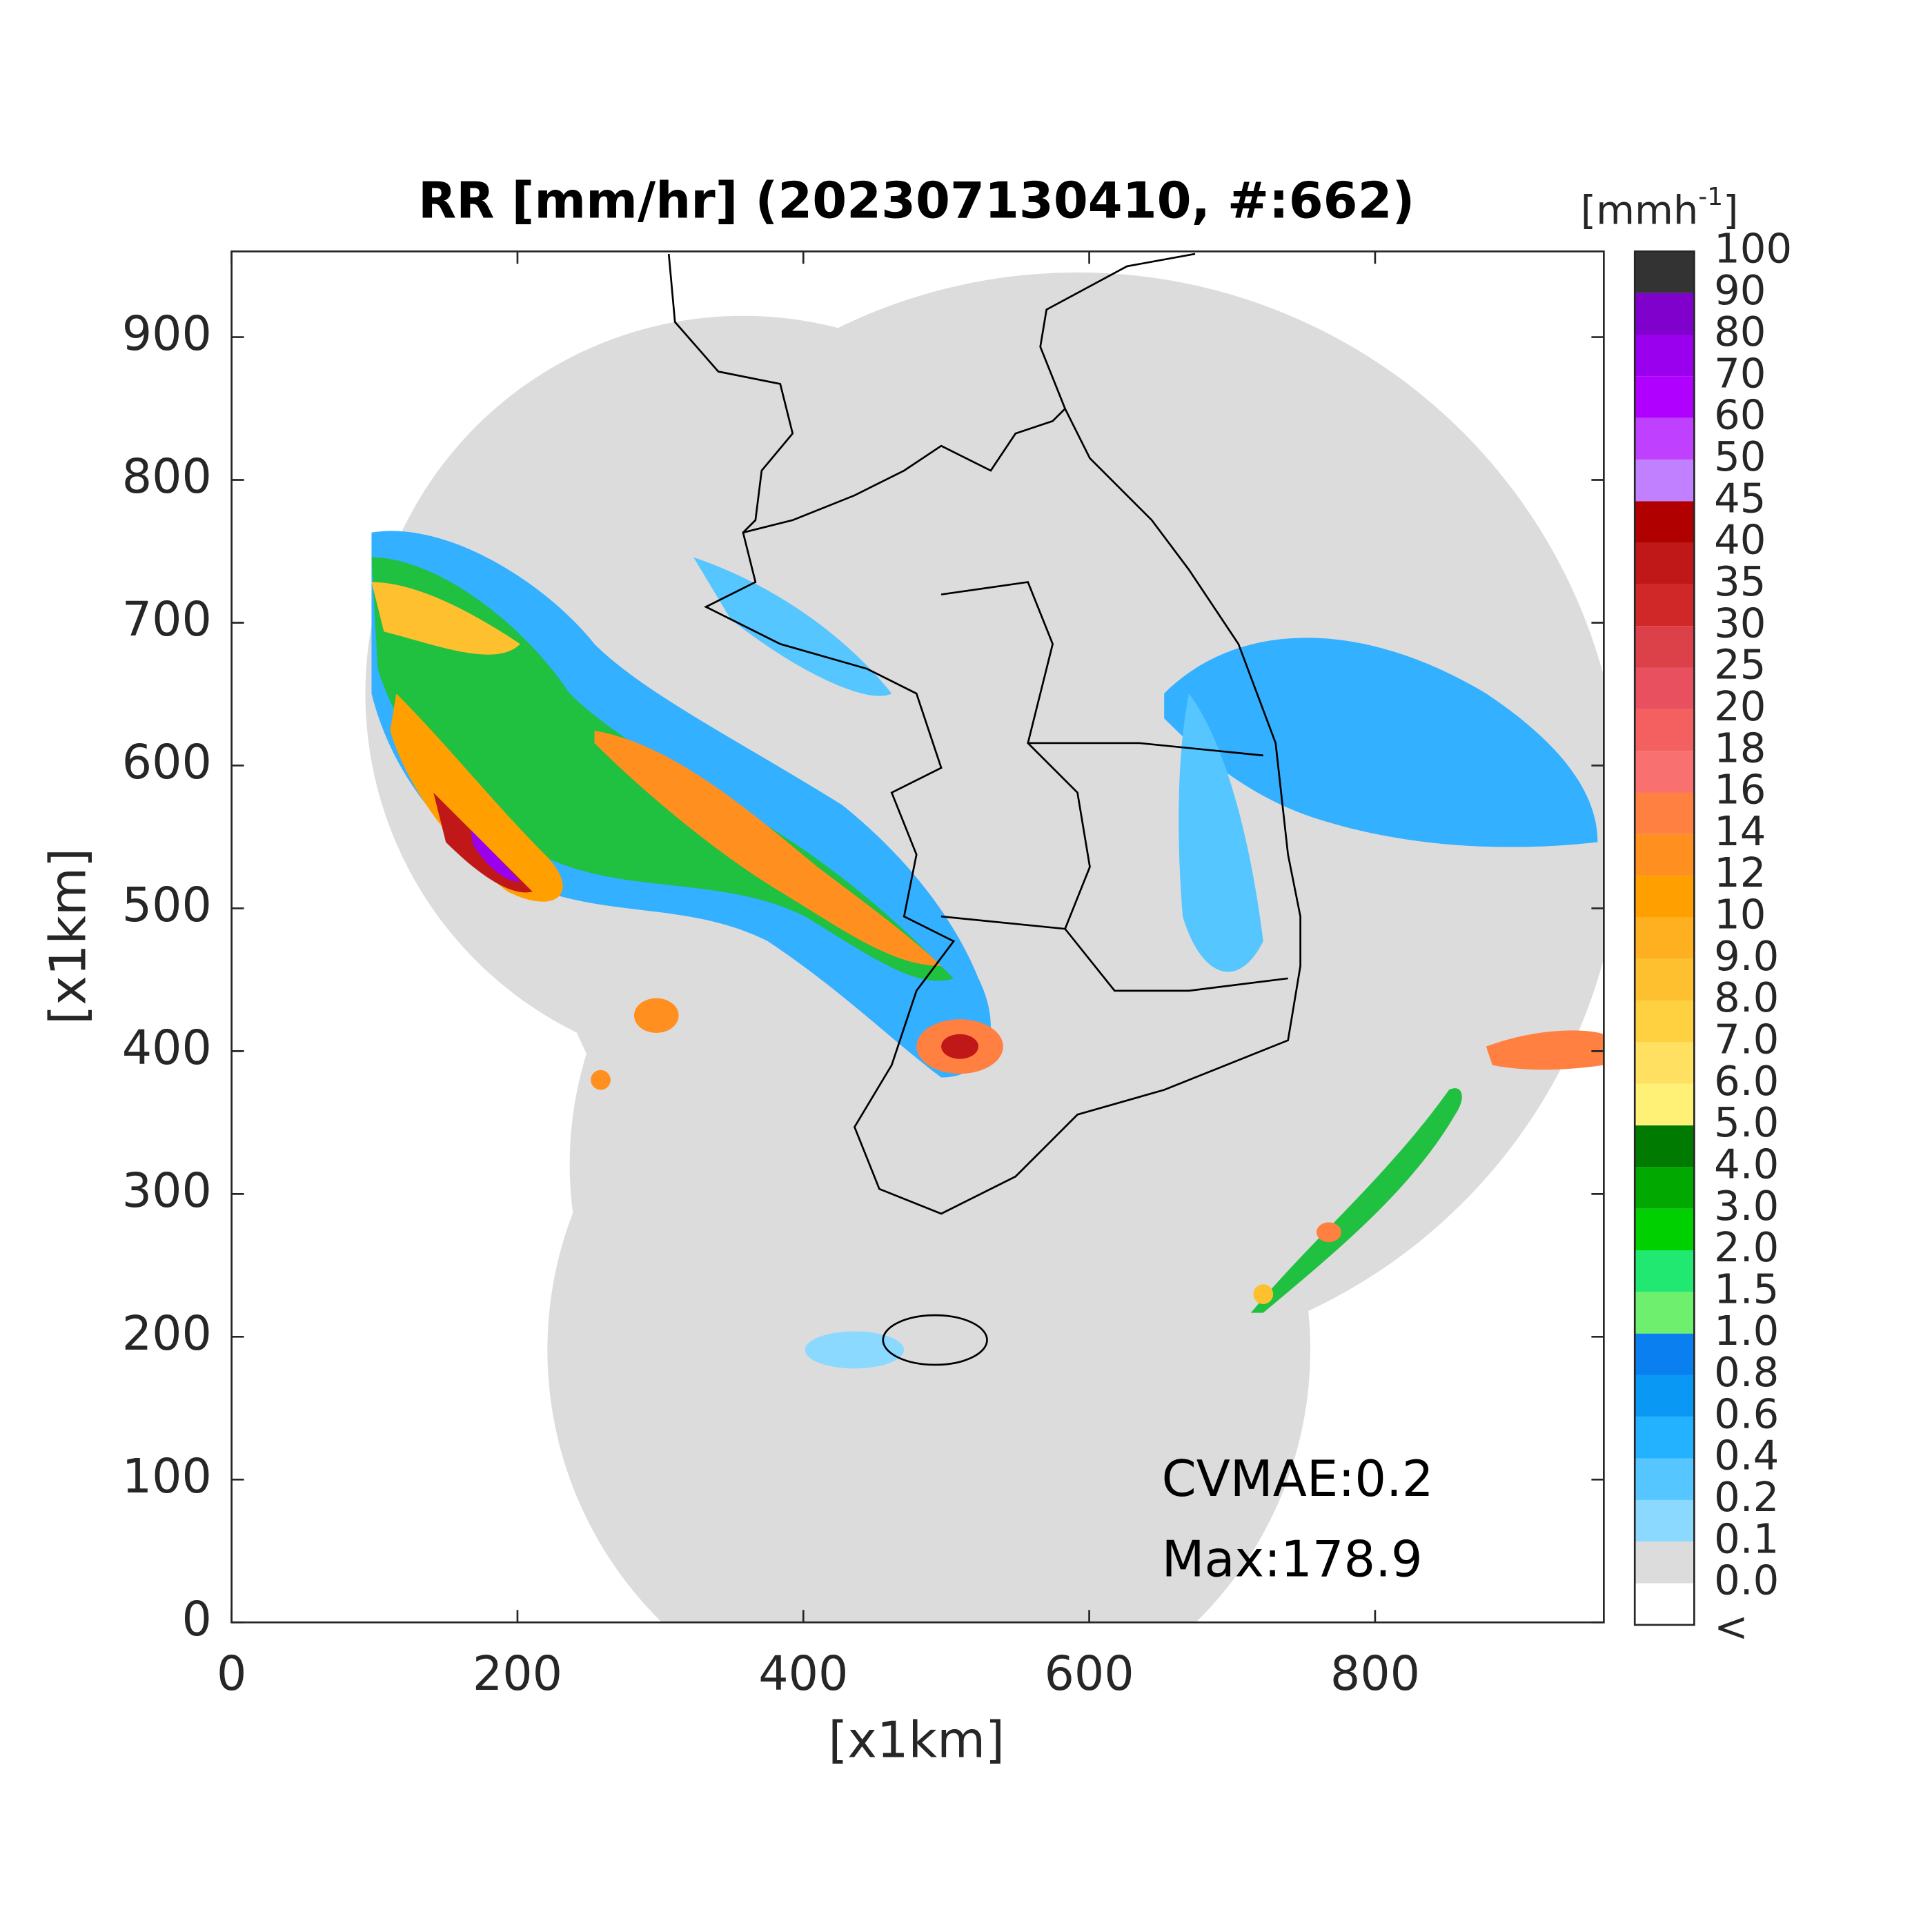 Image resolution: width=1932 pixels, height=1932 pixels. What do you see at coordinates (495, 855) in the screenshot?
I see `extreme-rain` at bounding box center [495, 855].